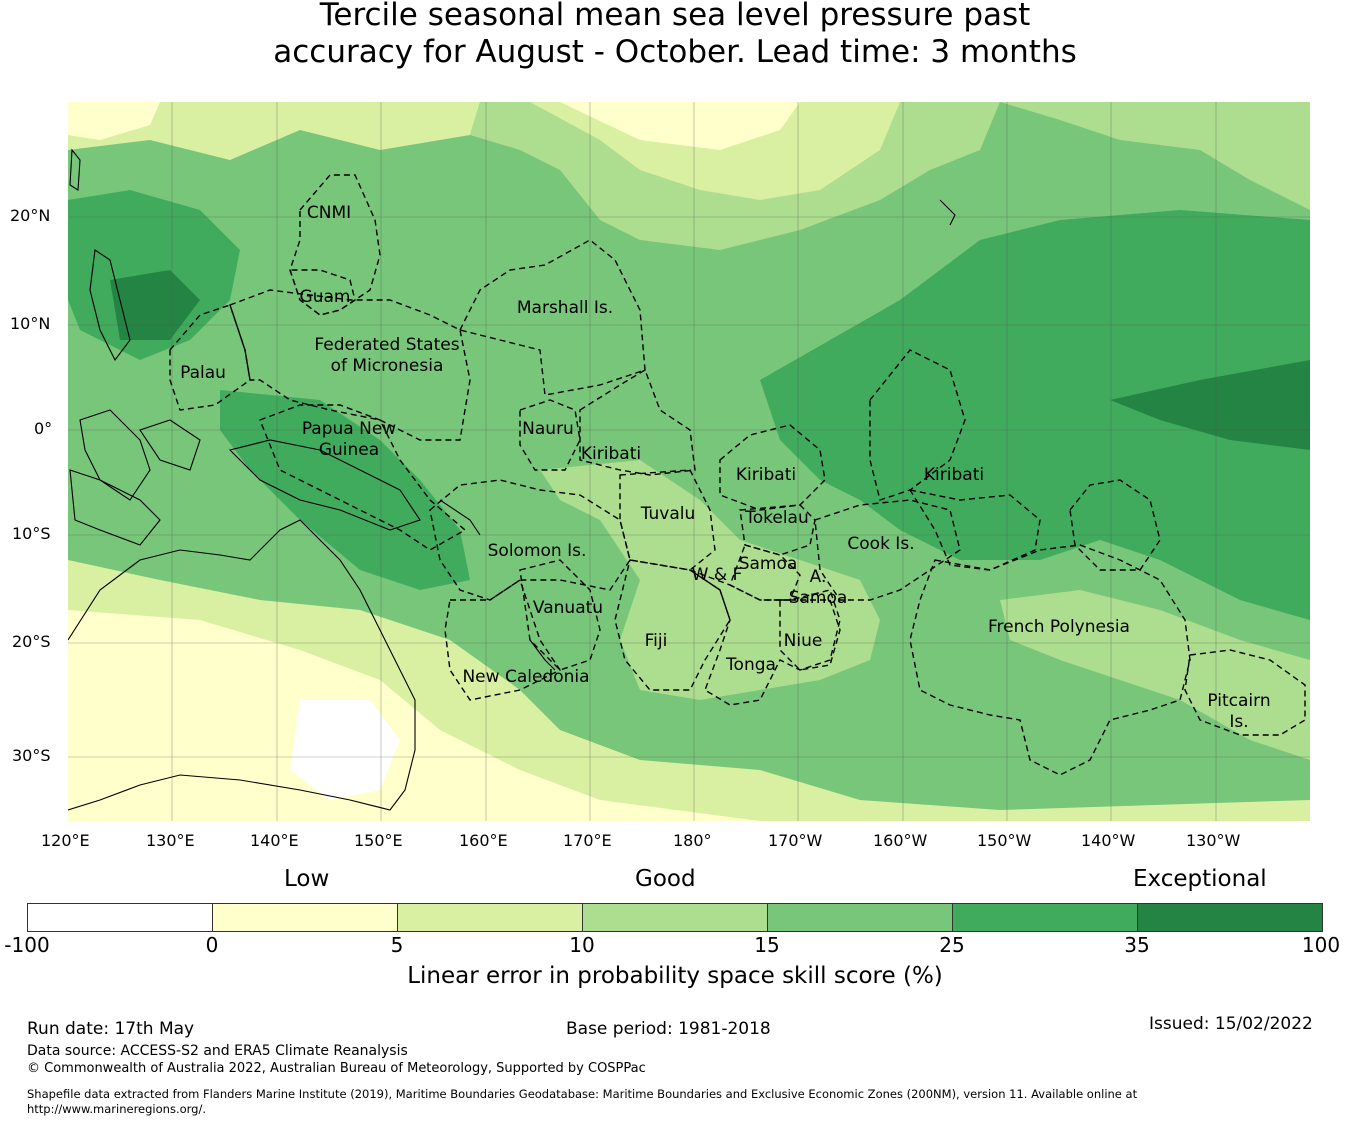 This screenshot has height=1125, width=1350. What do you see at coordinates (668, 1029) in the screenshot?
I see `base-period: Base period: 1981-2018` at bounding box center [668, 1029].